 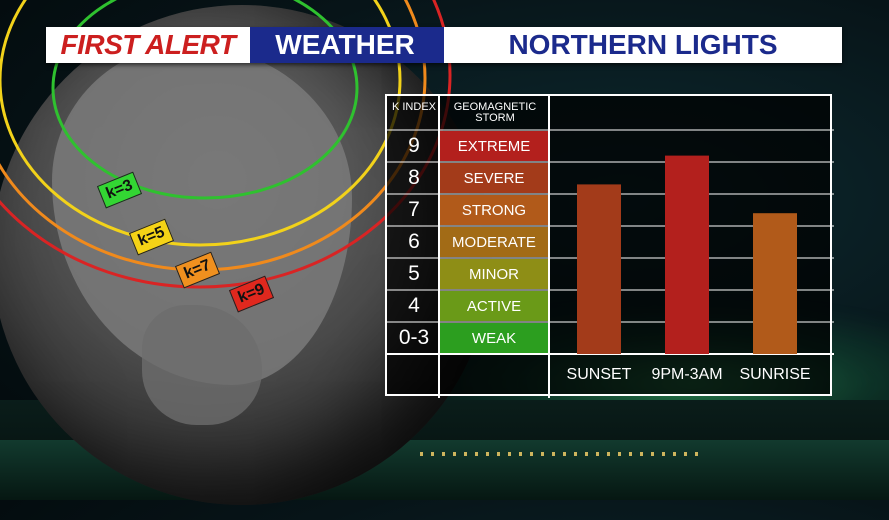 What do you see at coordinates (610, 146) in the screenshot?
I see `kindex-row: 9 EXTREME` at bounding box center [610, 146].